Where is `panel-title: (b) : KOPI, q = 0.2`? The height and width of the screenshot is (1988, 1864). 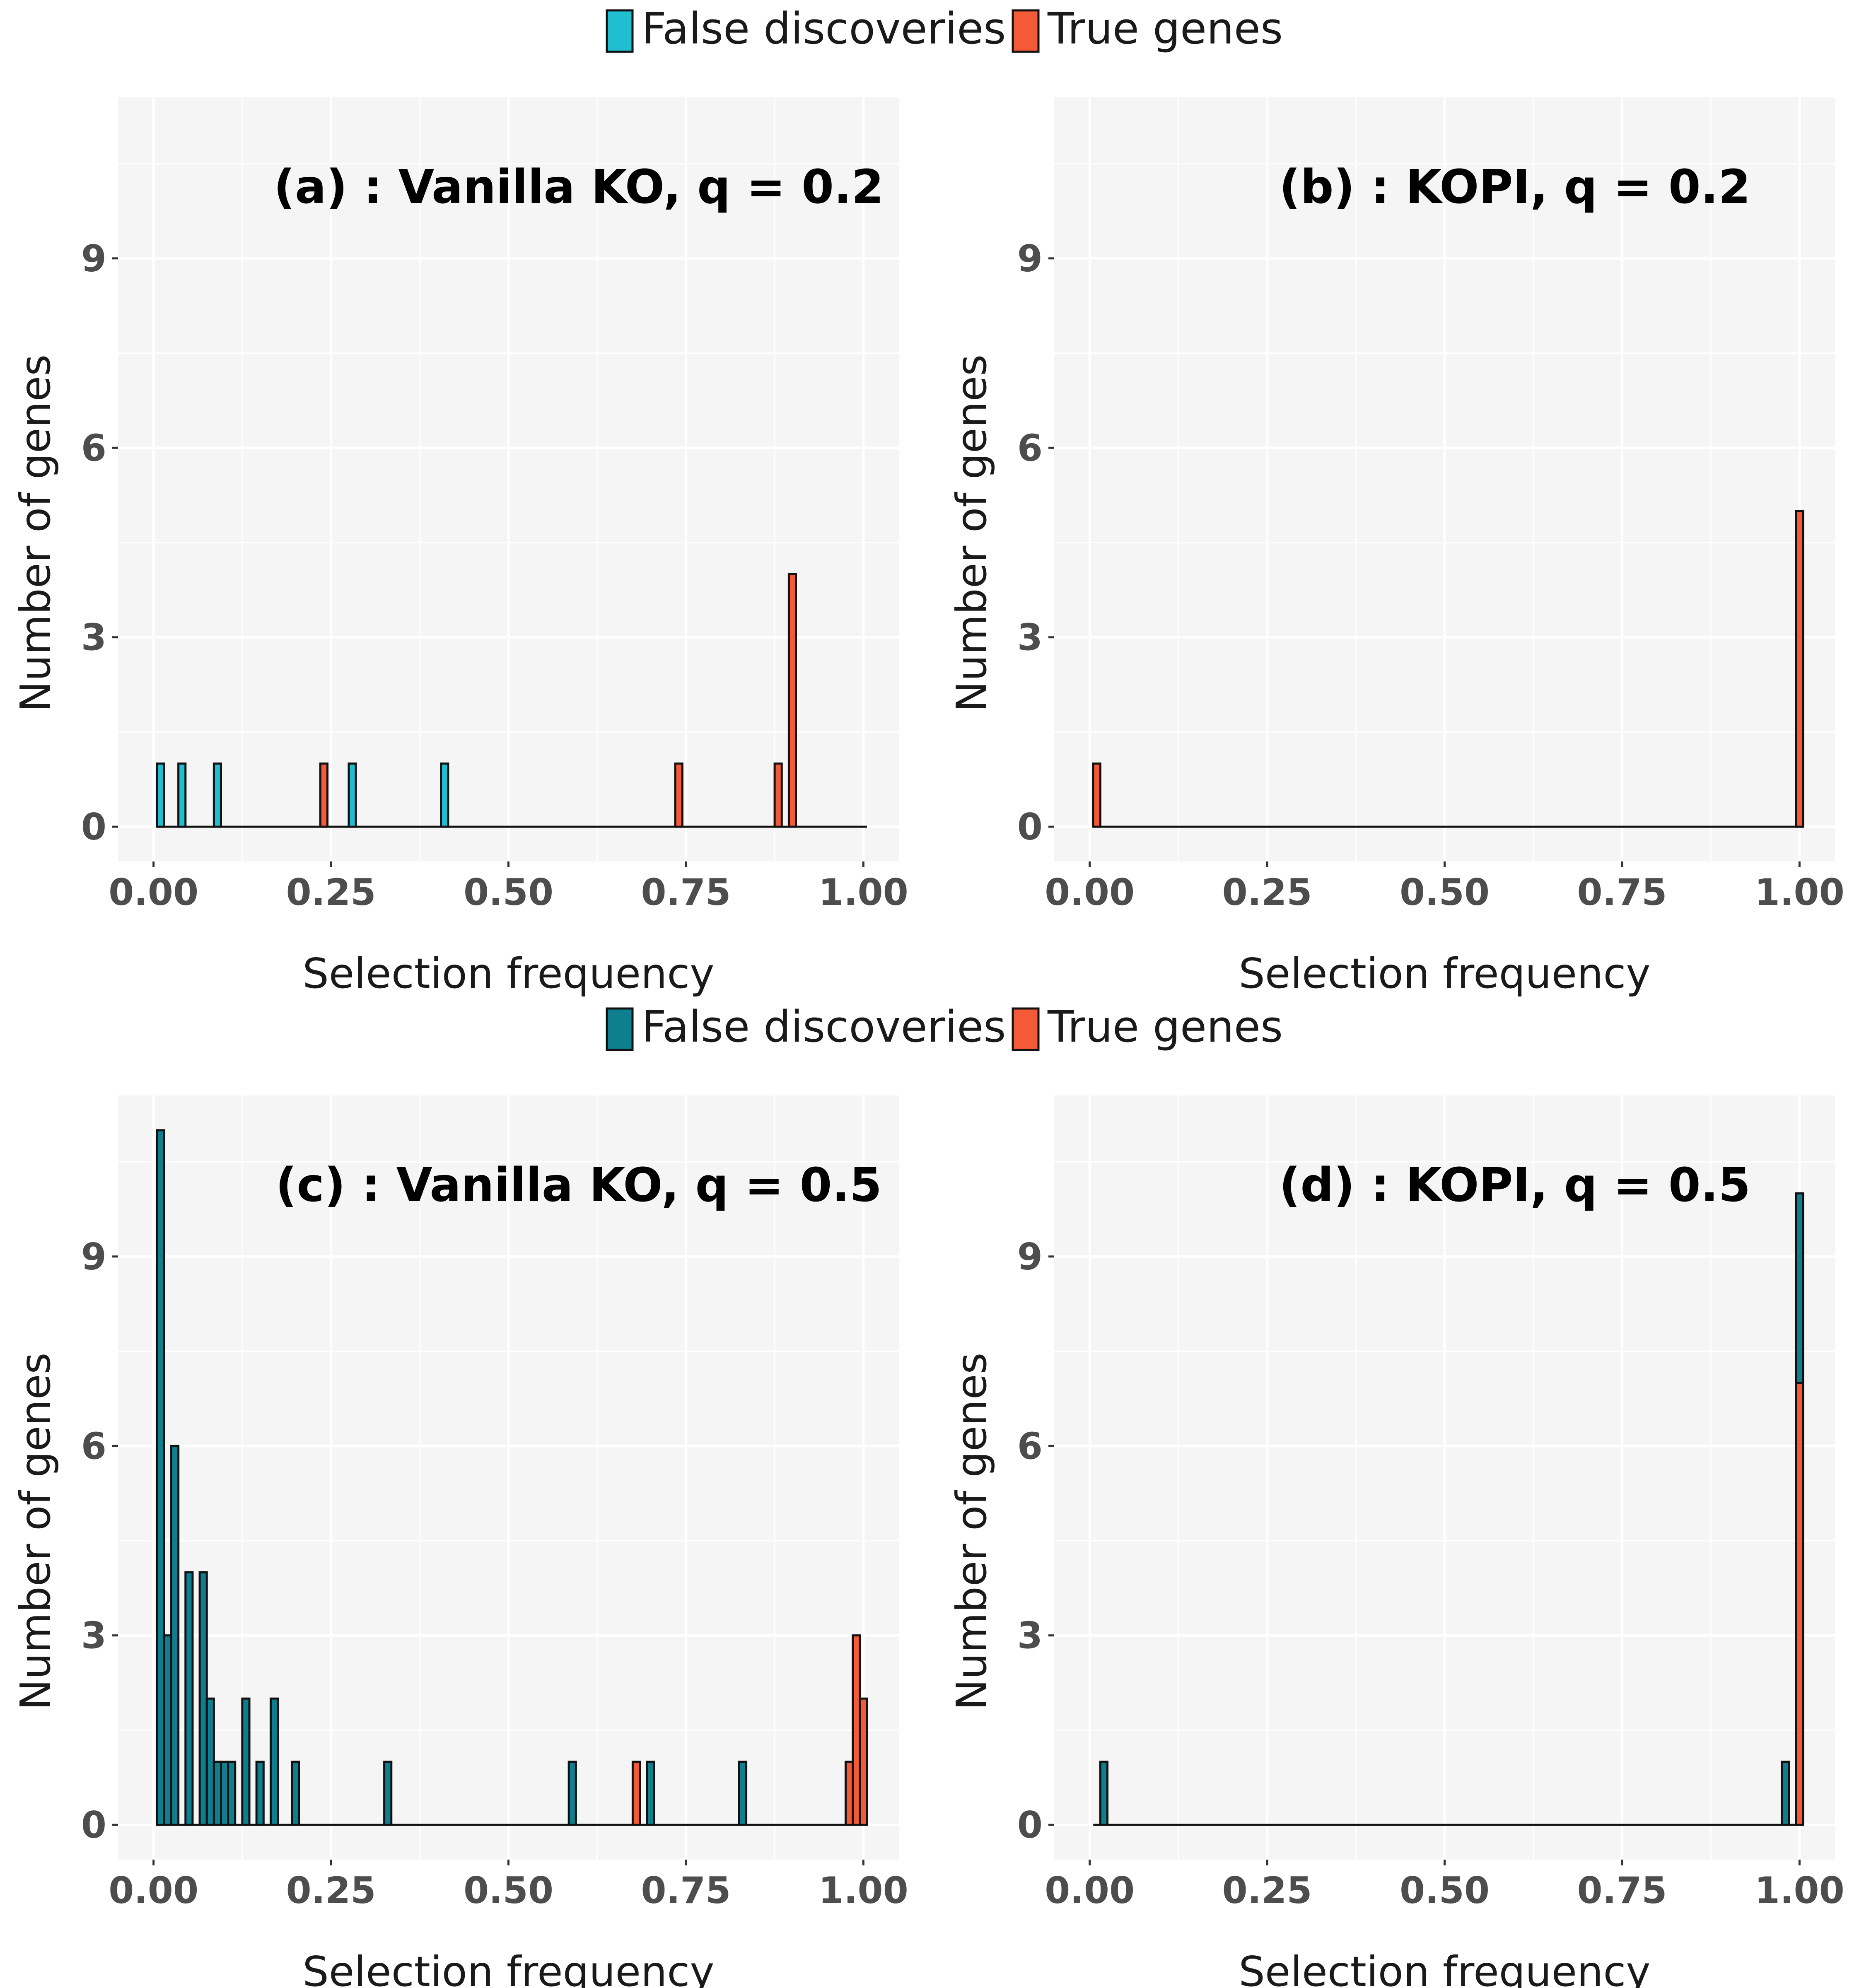 panel-title: (b) : KOPI, q = 0.2 is located at coordinates (1515, 187).